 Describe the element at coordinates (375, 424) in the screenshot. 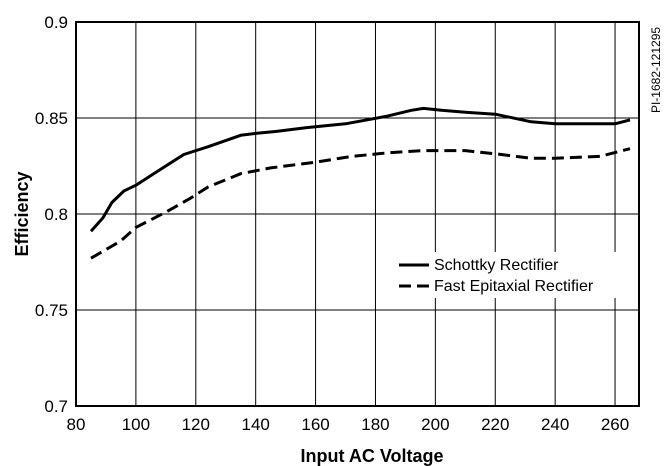

I see `x-tick-label: 180` at that location.